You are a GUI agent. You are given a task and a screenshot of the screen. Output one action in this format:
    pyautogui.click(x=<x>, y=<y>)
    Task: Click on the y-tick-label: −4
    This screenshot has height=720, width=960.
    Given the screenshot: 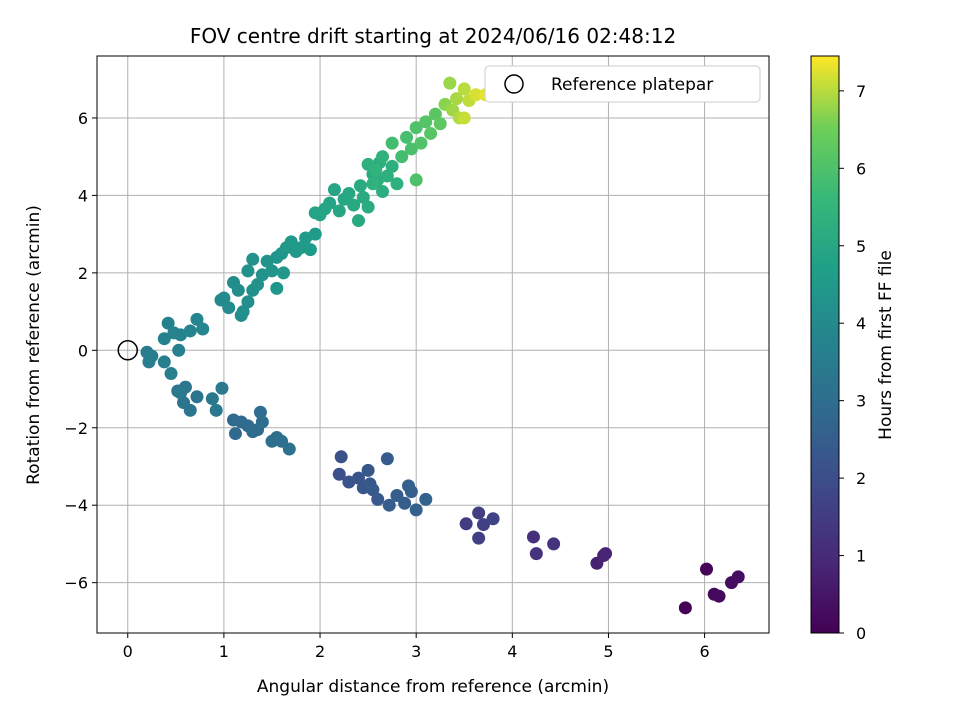 What is the action you would take?
    pyautogui.click(x=76, y=505)
    